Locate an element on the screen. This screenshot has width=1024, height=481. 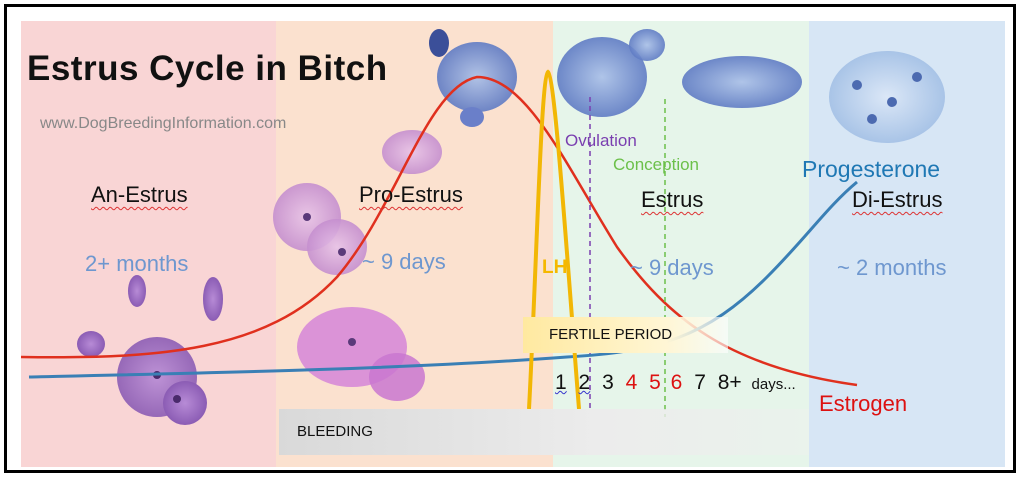
day-number: 4 is located at coordinates (631, 382).